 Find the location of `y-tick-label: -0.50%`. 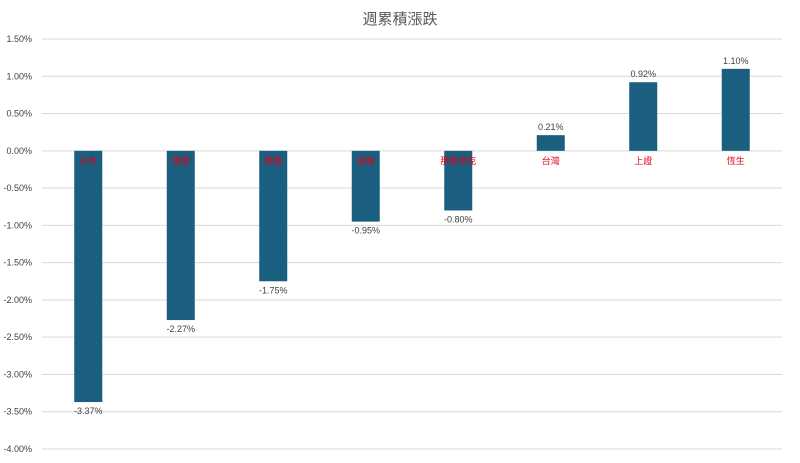

y-tick-label: -0.50% is located at coordinates (17, 188).